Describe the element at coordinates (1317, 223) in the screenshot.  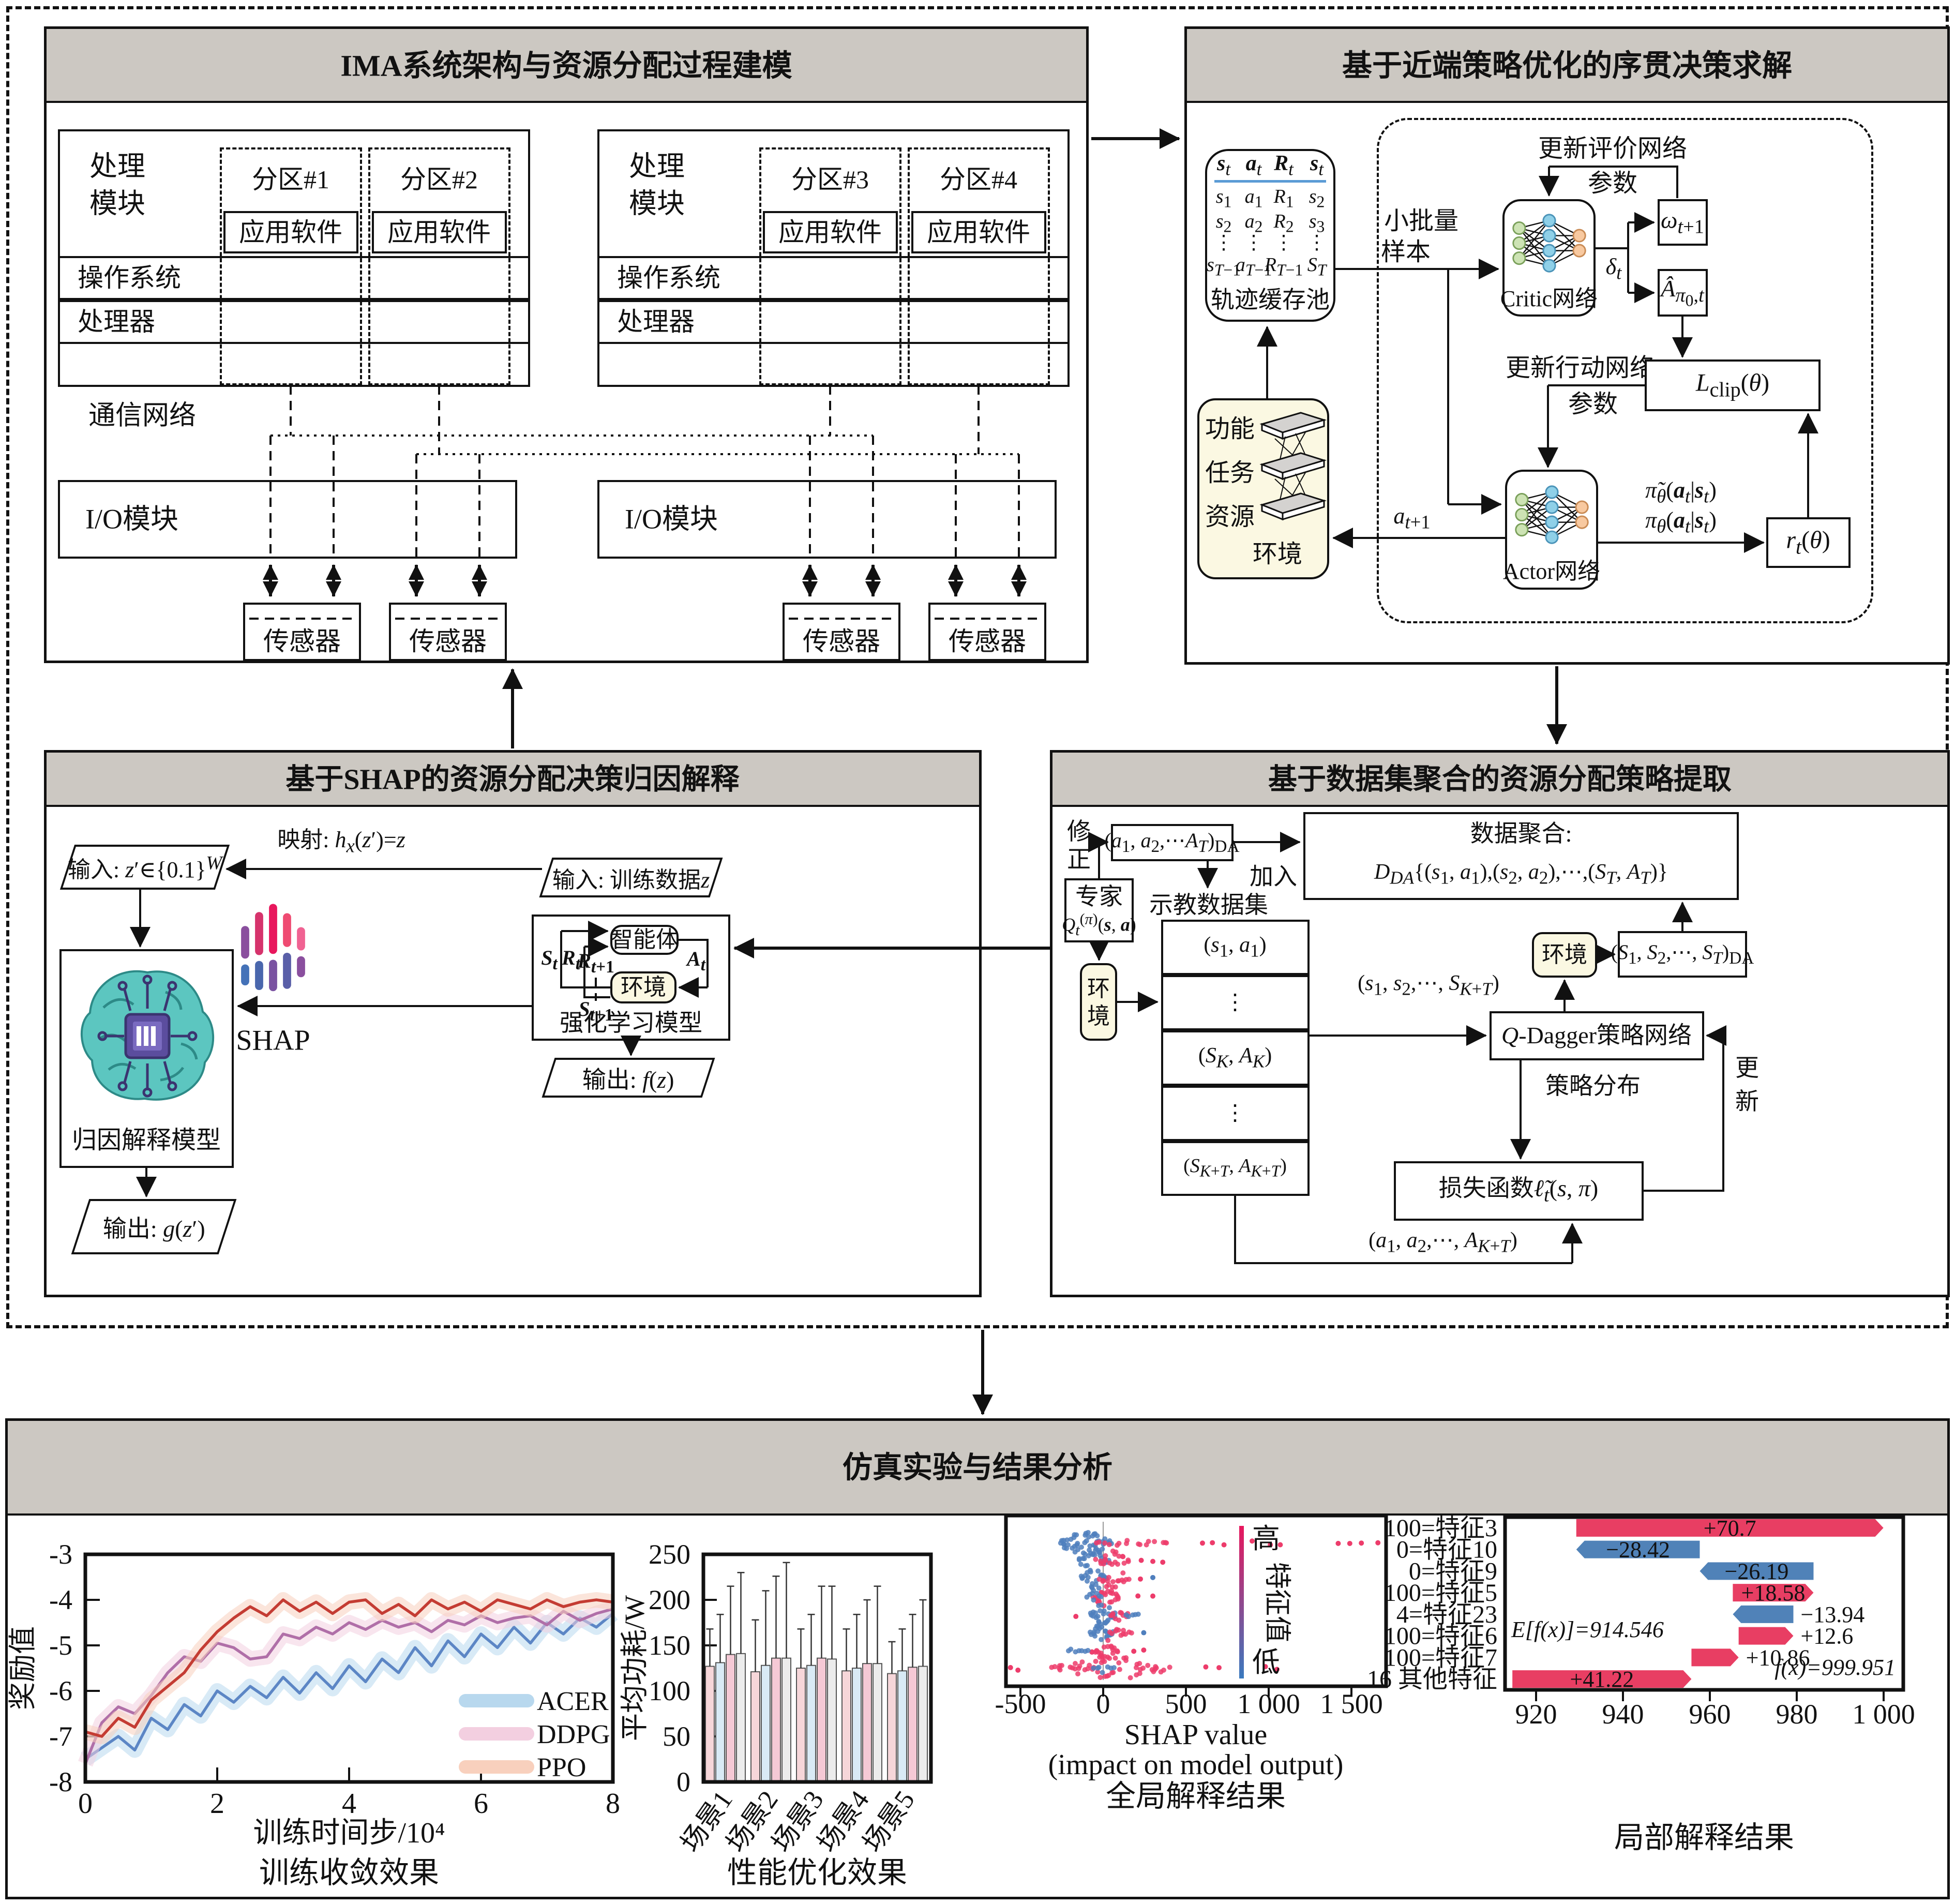
I see `pool-cell-1-3: s3` at that location.